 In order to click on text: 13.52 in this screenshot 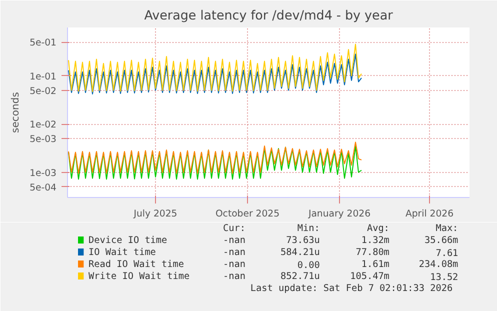, I will do `click(444, 277)`.